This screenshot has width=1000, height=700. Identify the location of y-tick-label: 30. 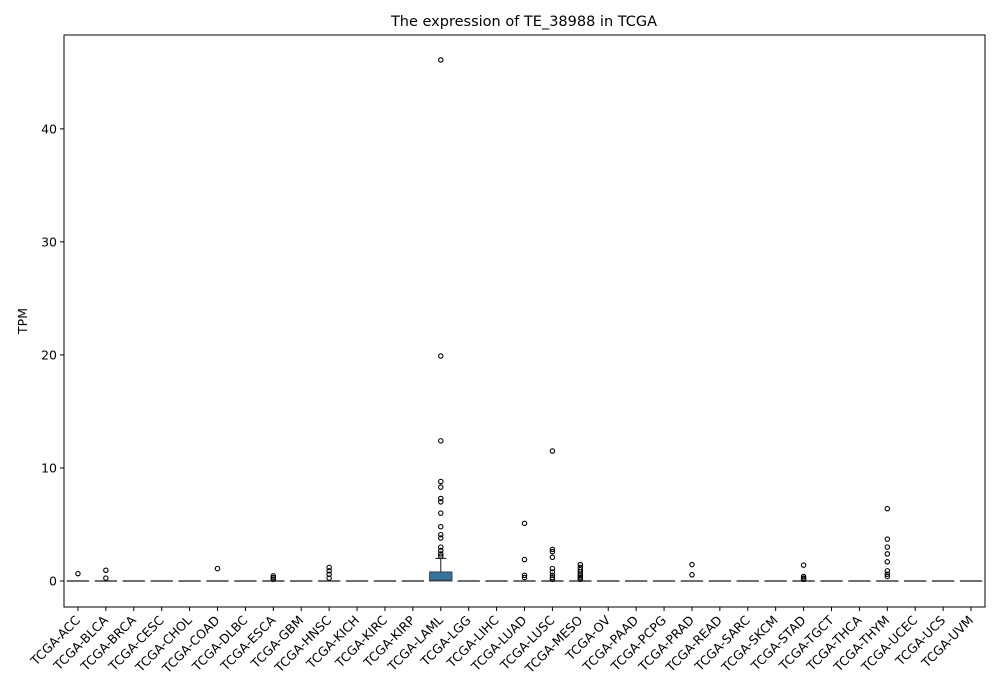
(49, 241).